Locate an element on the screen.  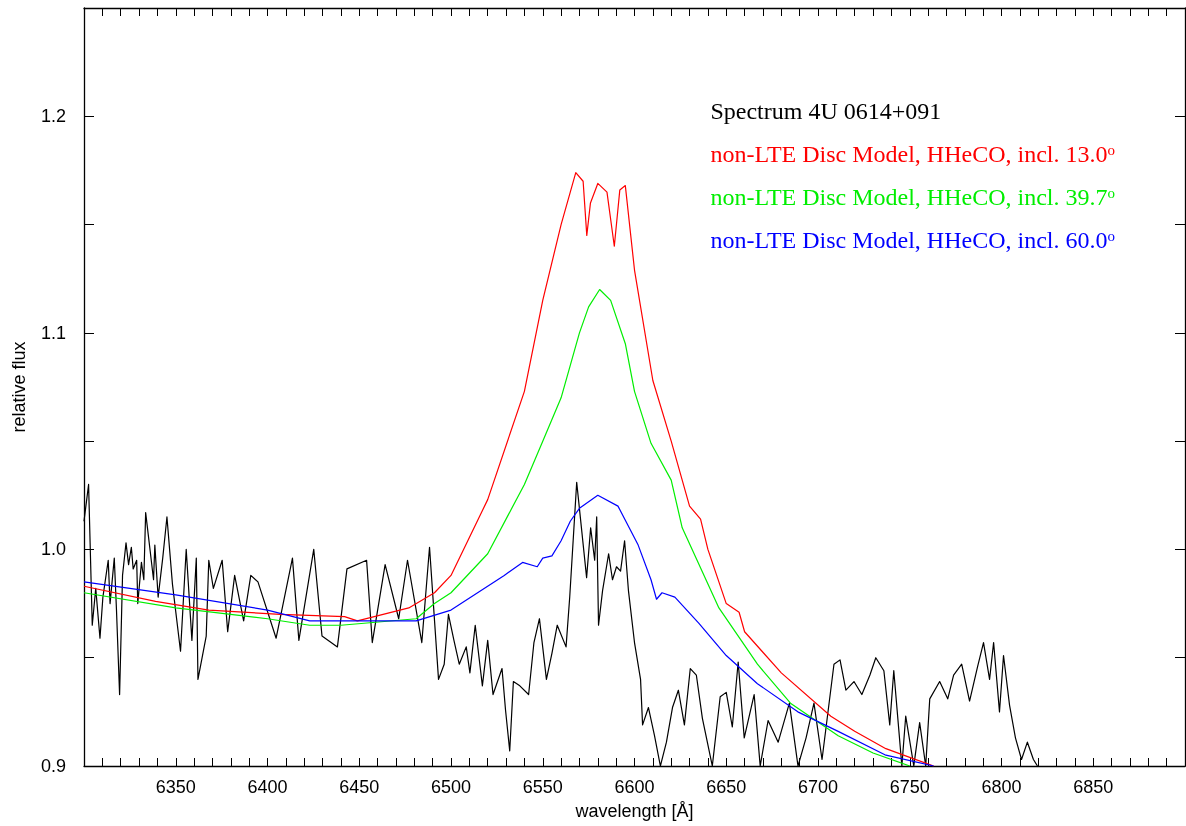
x-tick-label: 6750 is located at coordinates (909, 787).